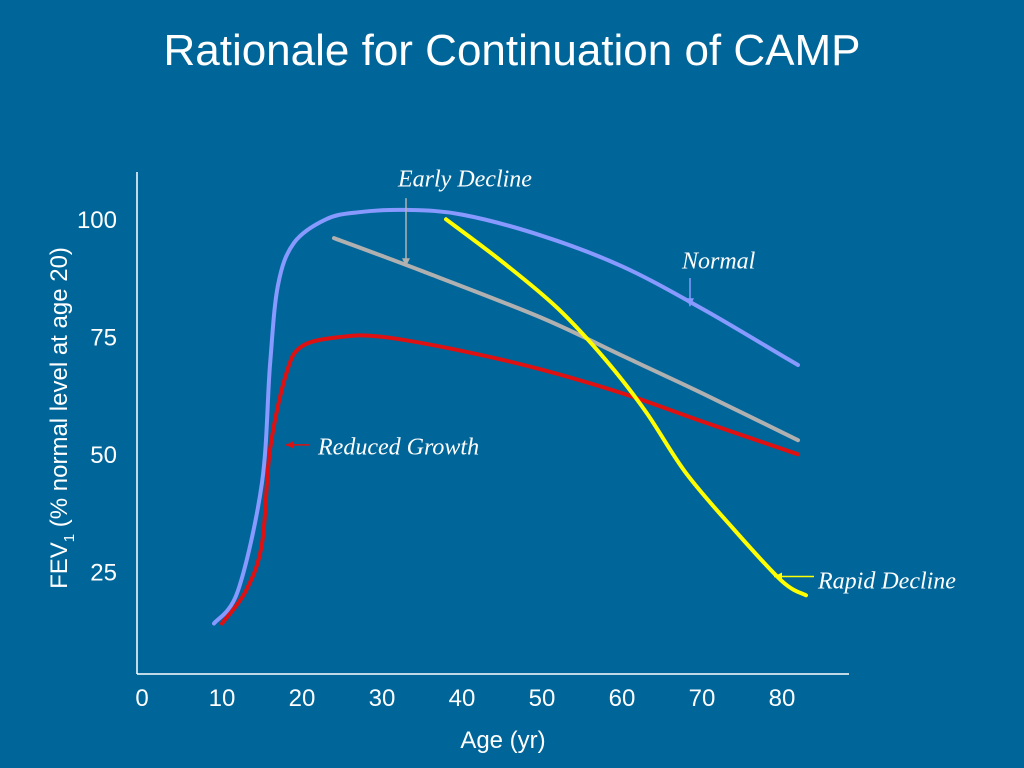  Describe the element at coordinates (502, 740) in the screenshot. I see `x-axis-title: Age (yr)` at that location.